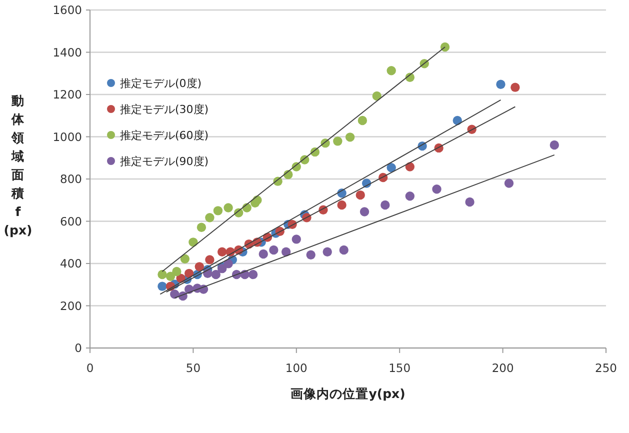 This screenshot has height=433, width=629. I want to click on y-tick-label: 600, so click(71, 221).